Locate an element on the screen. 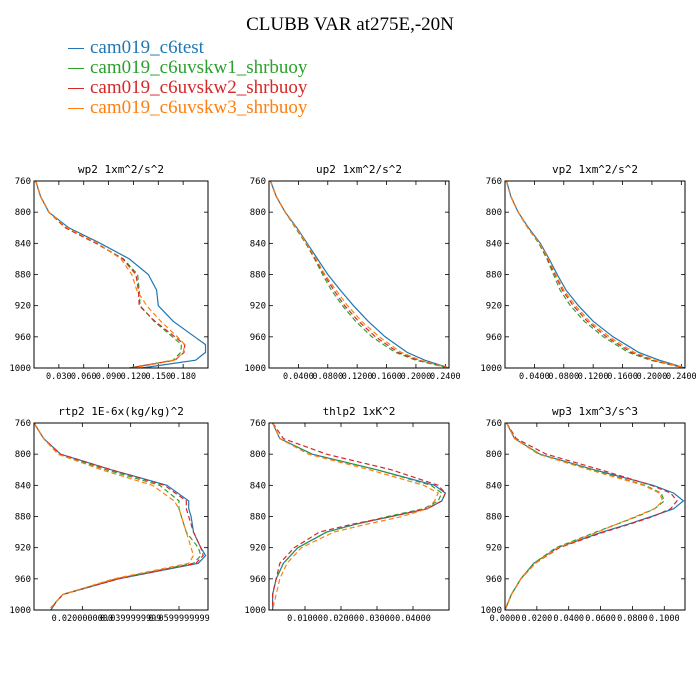 The height and width of the screenshot is (700, 700). legend-label: cam019_c6uvskw3_shrbuoy is located at coordinates (199, 107).